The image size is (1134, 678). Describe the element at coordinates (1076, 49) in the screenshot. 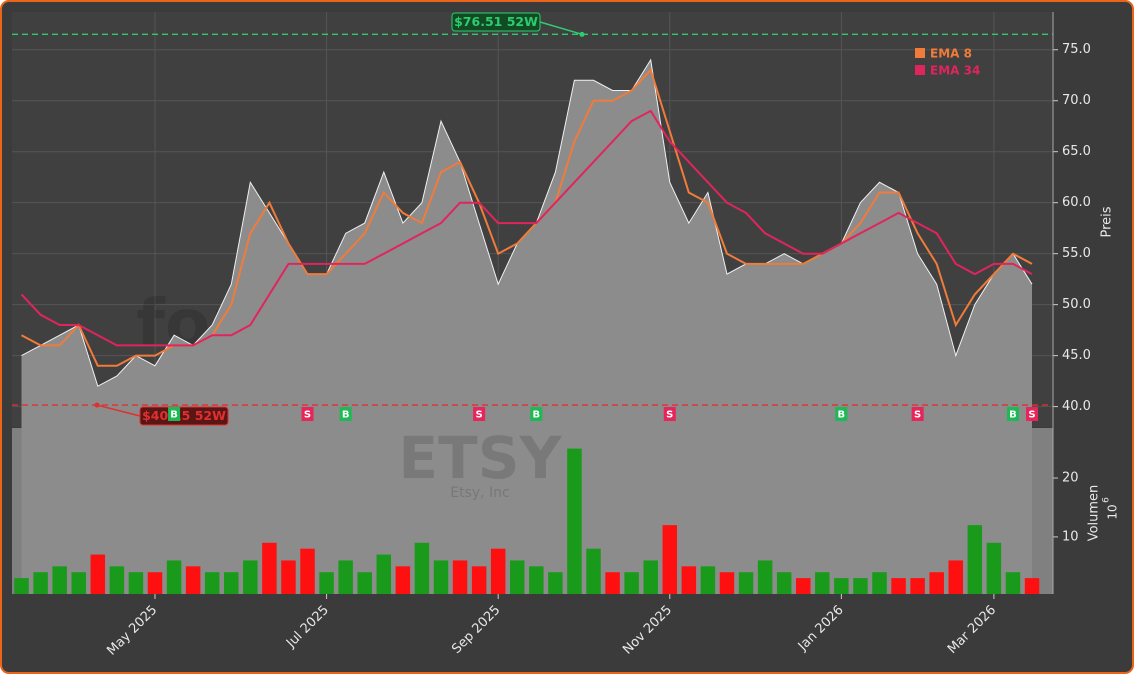

I see `y-tick-label: 75.0` at that location.